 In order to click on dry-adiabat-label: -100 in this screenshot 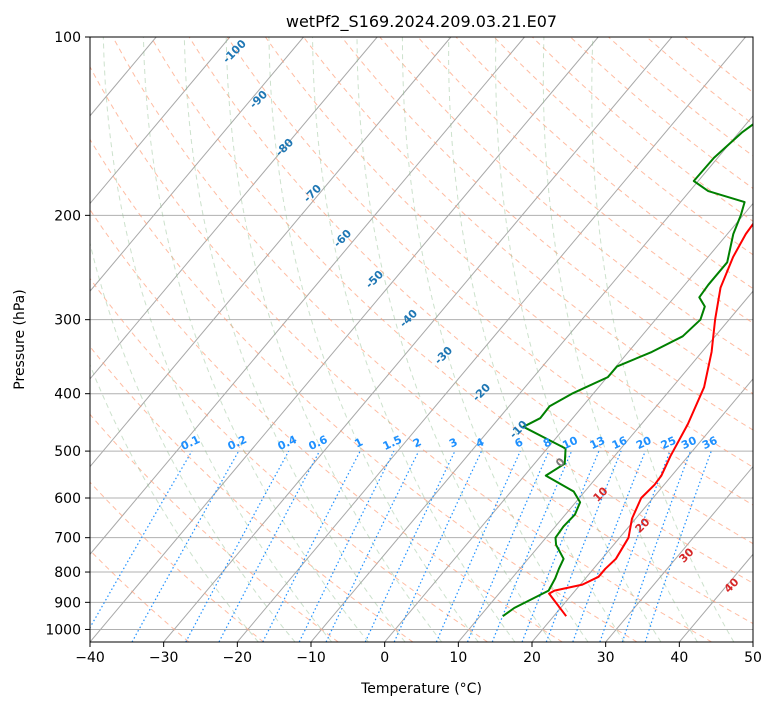, I will do `click(234, 51)`.